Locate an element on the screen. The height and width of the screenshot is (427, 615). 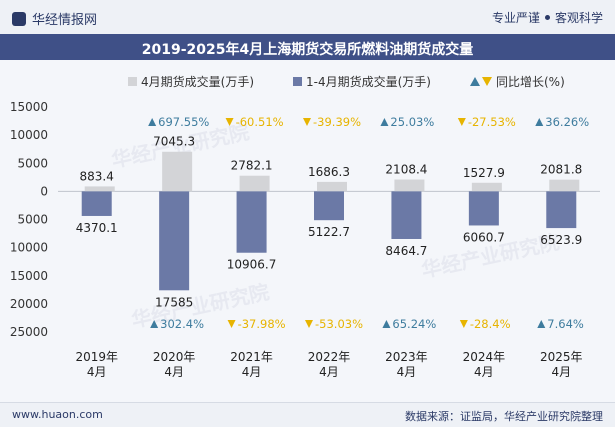
growth-monthly-label: 36.26% is located at coordinates (567, 122).